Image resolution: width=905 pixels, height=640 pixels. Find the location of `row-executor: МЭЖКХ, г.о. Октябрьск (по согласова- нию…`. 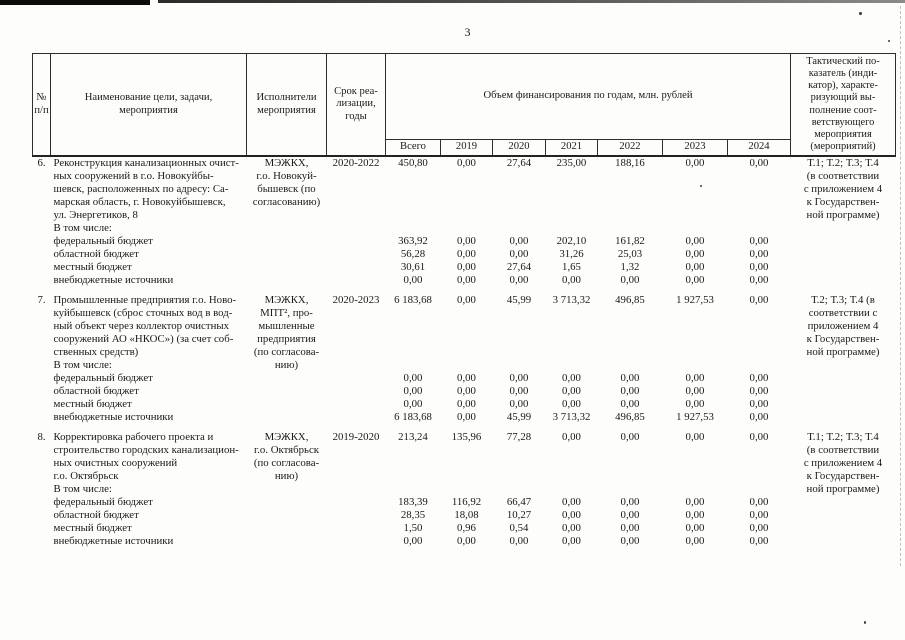

row-executor: МЭЖКХ, г.о. Октябрьск (по согласова- нию… is located at coordinates (286, 456).